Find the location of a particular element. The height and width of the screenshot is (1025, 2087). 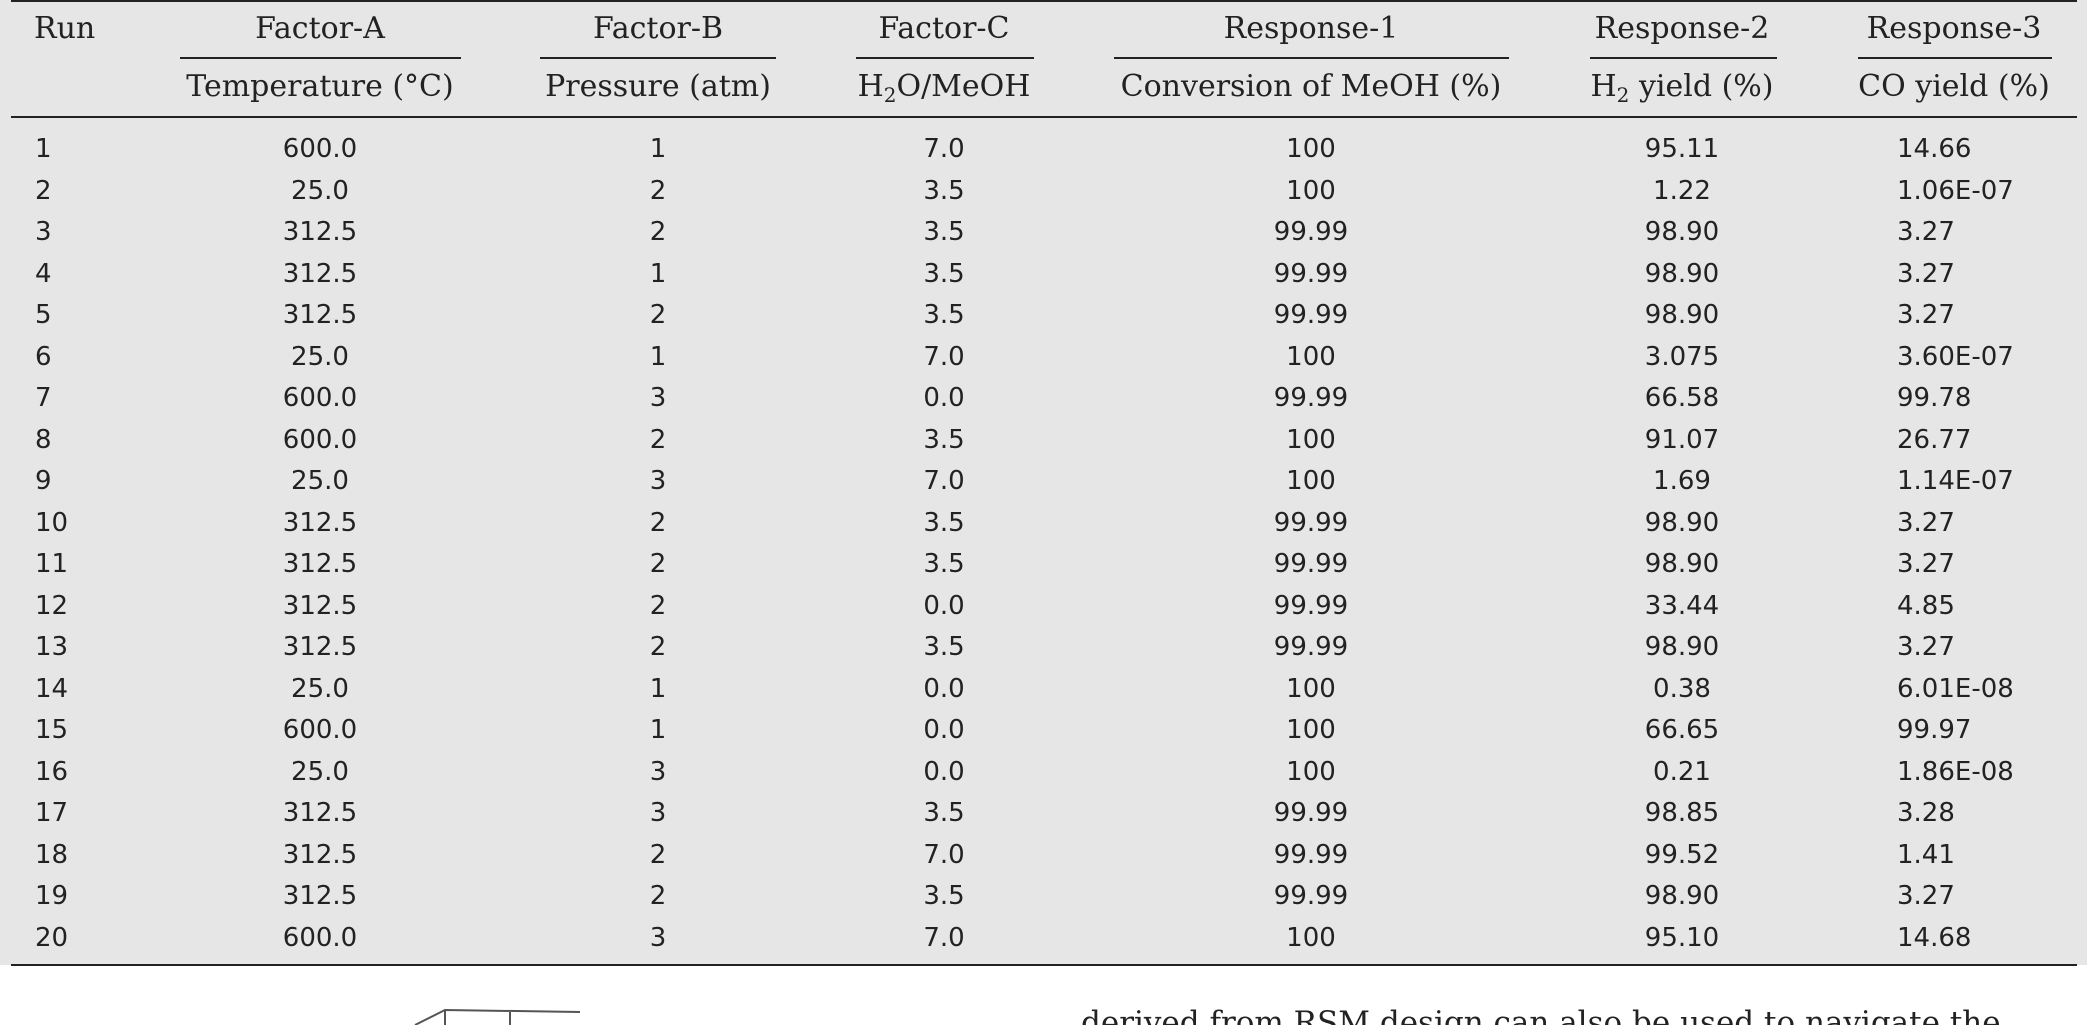

column-group-header: Response-2 is located at coordinates (1682, 28).